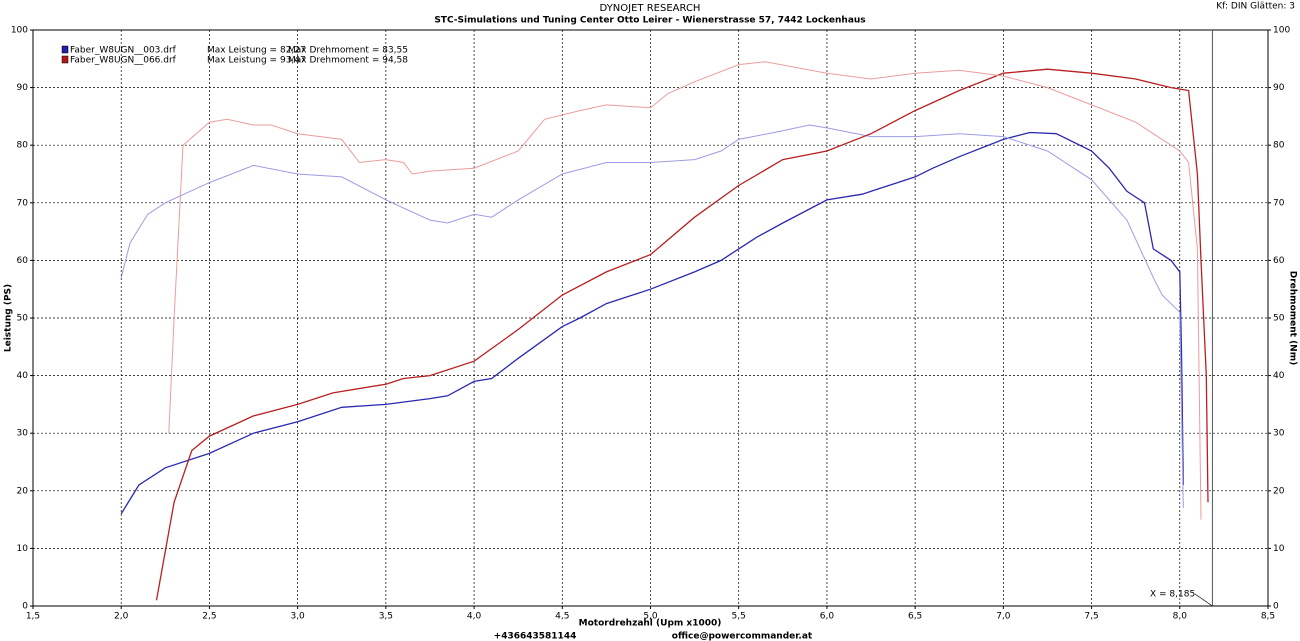 This screenshot has height=641, width=1300. Describe the element at coordinates (1172, 595) in the screenshot. I see `cursor-label: X = 8,185` at that location.